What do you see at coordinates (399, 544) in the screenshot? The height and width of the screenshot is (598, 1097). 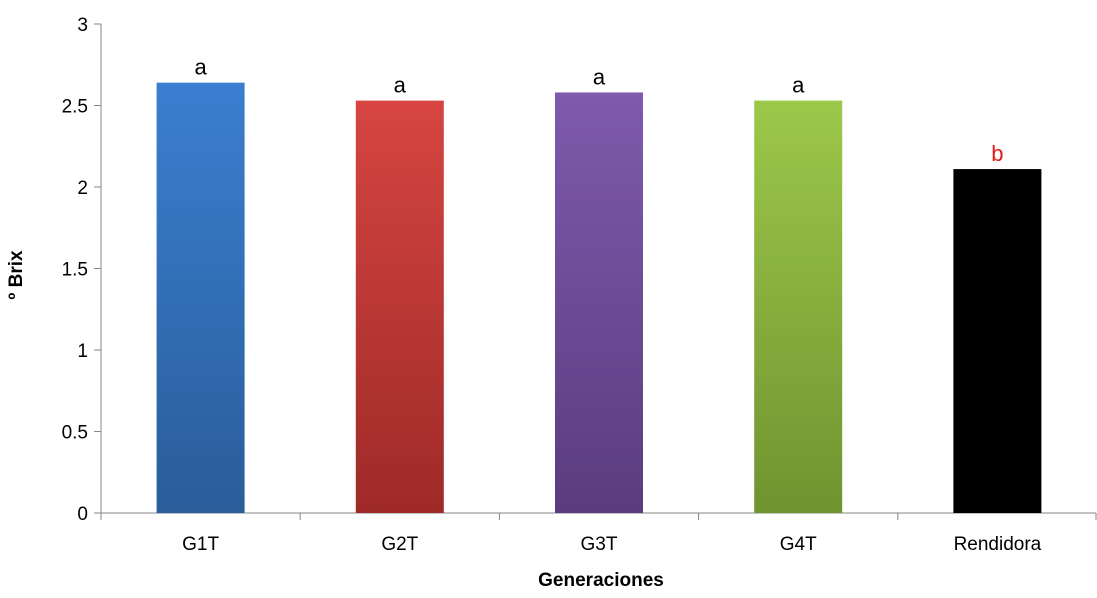 I see `x-tick-label: G2T` at bounding box center [399, 544].